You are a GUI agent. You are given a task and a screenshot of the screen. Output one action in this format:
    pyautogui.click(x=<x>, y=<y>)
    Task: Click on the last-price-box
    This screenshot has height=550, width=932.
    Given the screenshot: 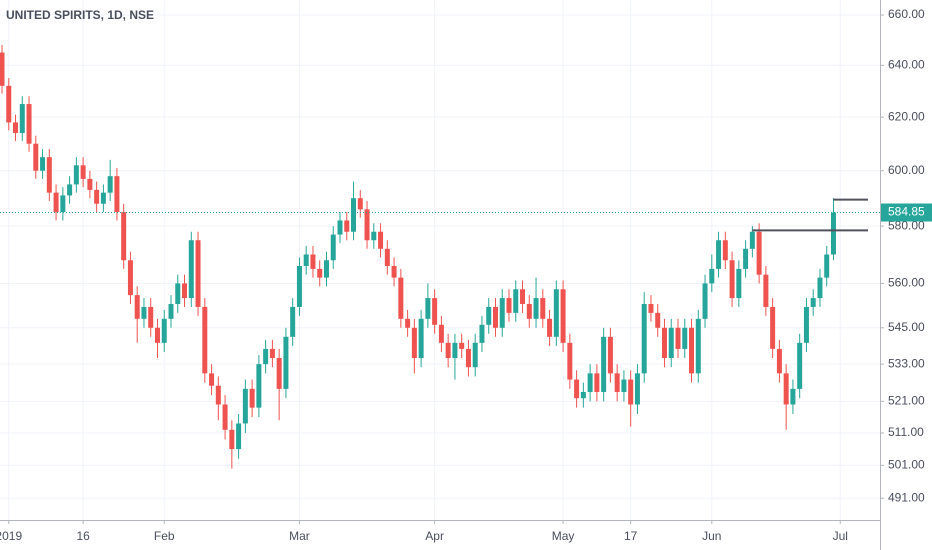 What is the action you would take?
    pyautogui.click(x=906, y=212)
    